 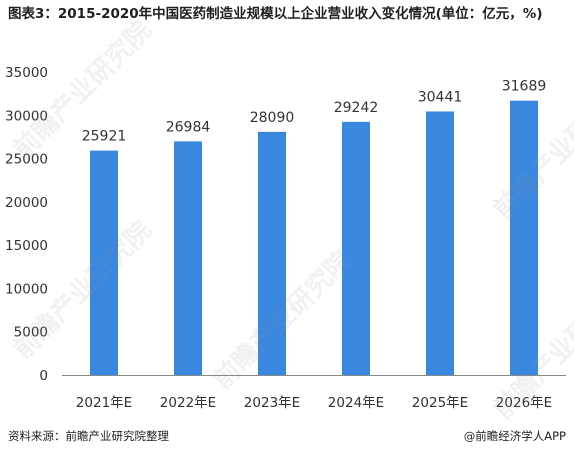 I want to click on data-label: 28090, so click(x=272, y=118).